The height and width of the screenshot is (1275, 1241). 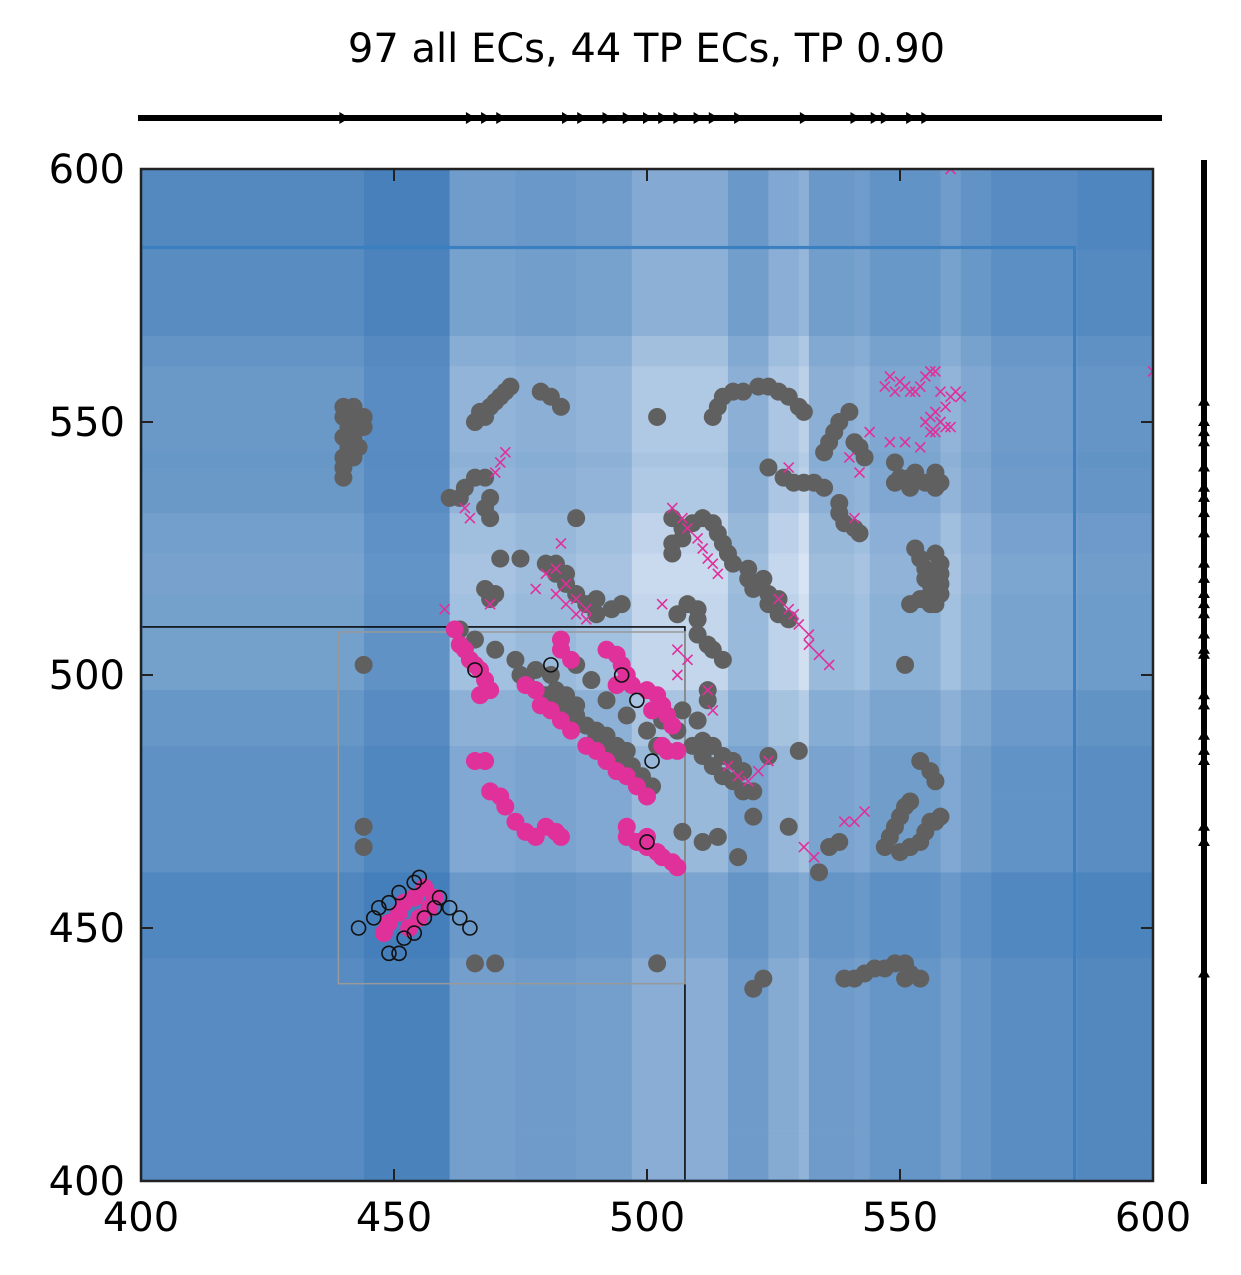 What do you see at coordinates (87, 929) in the screenshot?
I see `y-tick-label: 450` at bounding box center [87, 929].